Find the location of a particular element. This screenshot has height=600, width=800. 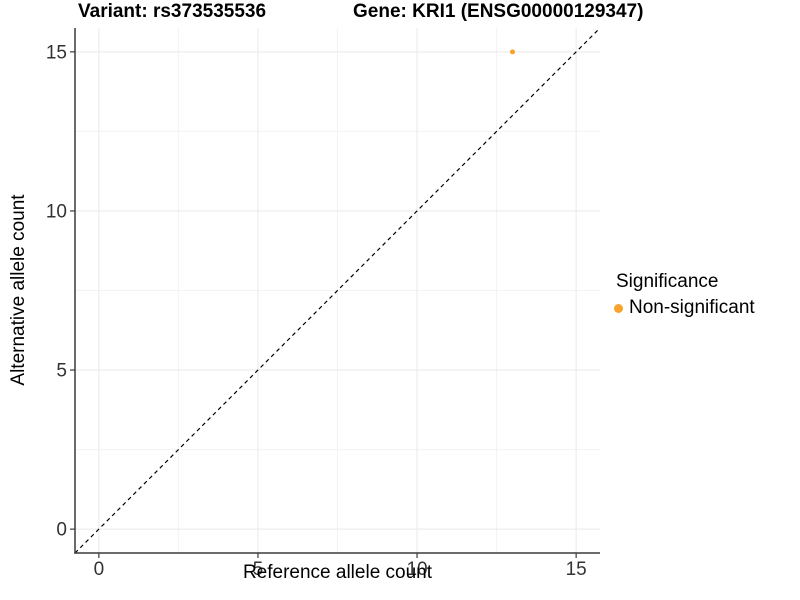

legend-dot-icon is located at coordinates (618, 308).